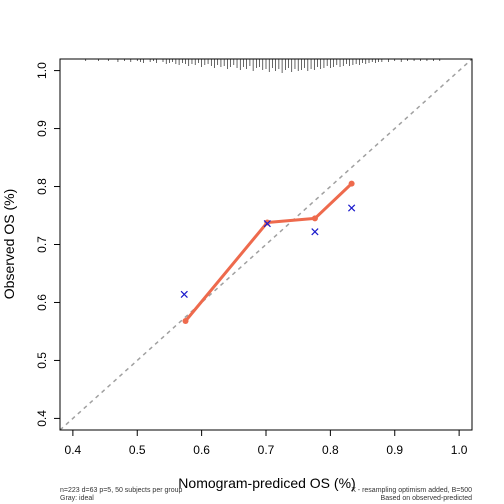  I want to click on y-tick-label: 0.5, so click(42, 360).